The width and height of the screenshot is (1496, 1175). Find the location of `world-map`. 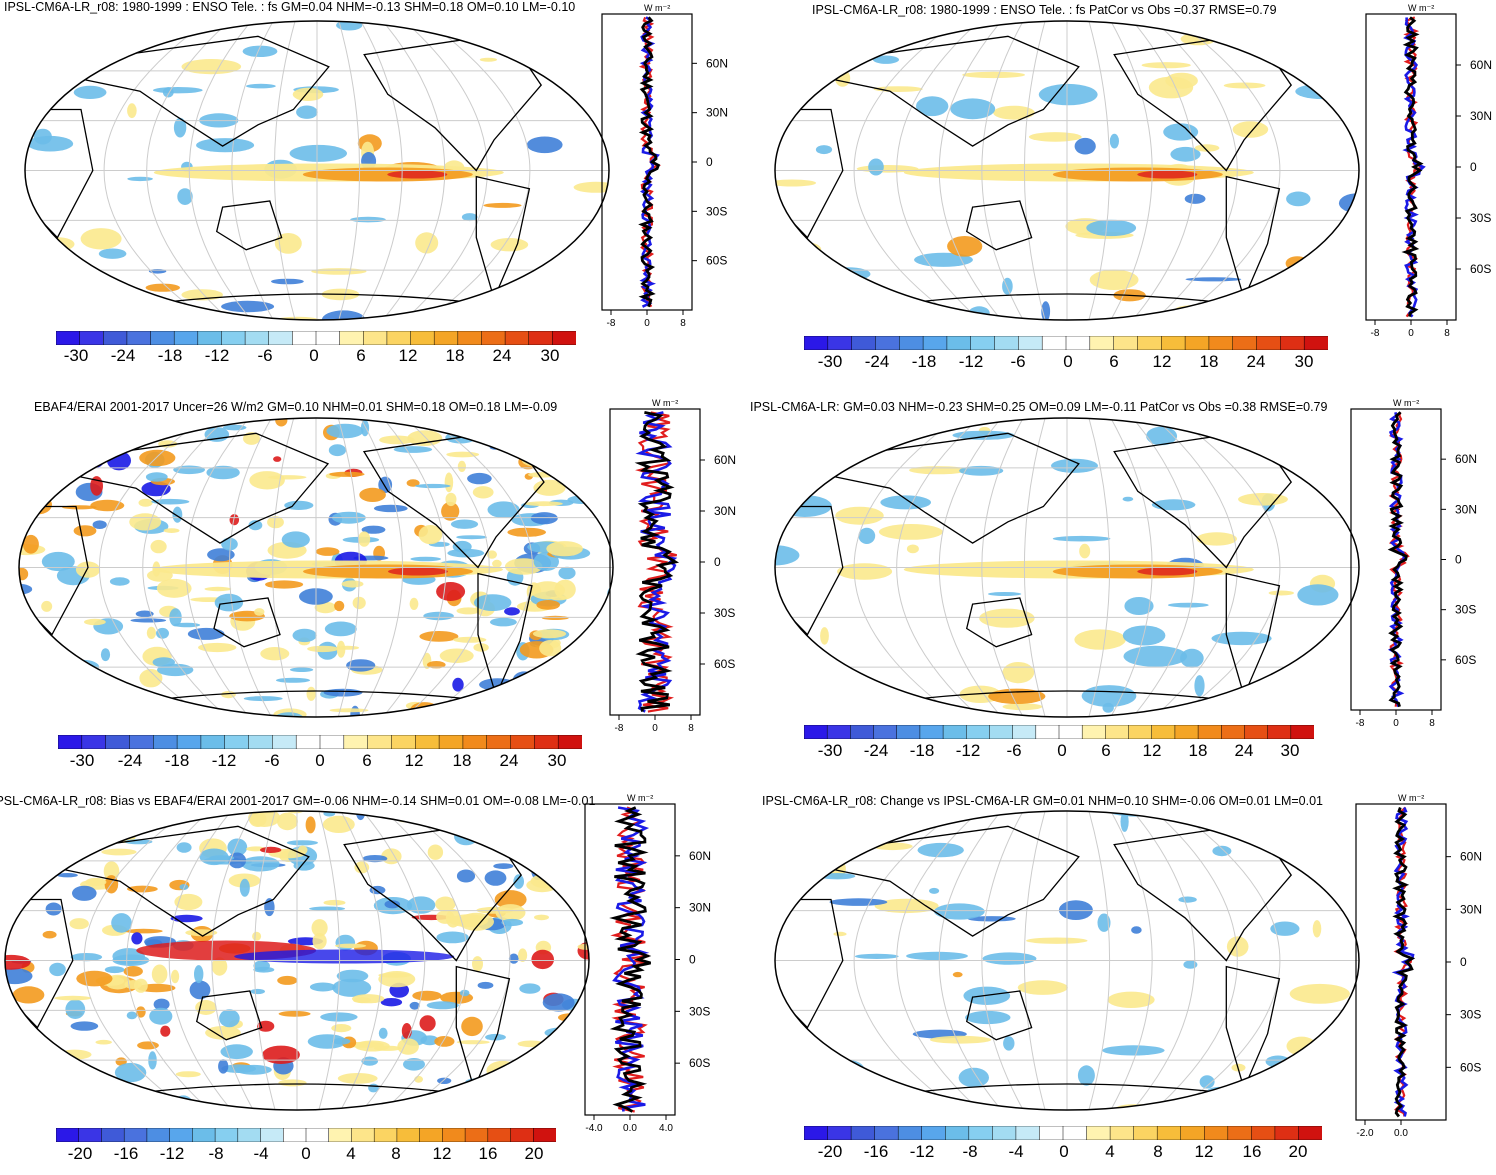

world-map is located at coordinates (316, 567).